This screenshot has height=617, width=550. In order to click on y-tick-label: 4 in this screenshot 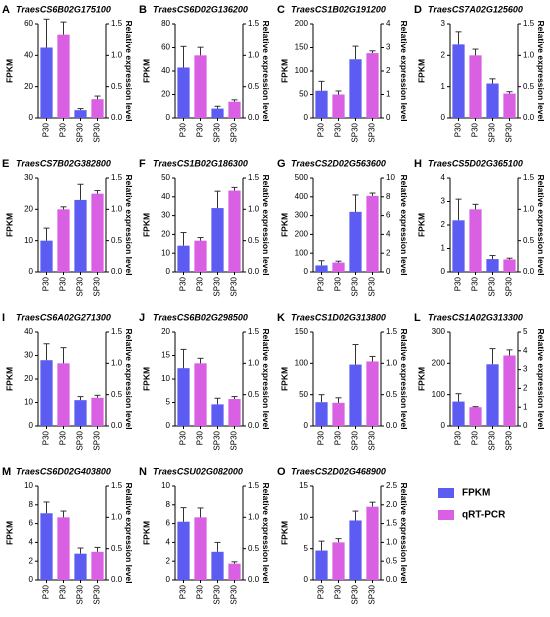, I will do `click(31, 542)`.